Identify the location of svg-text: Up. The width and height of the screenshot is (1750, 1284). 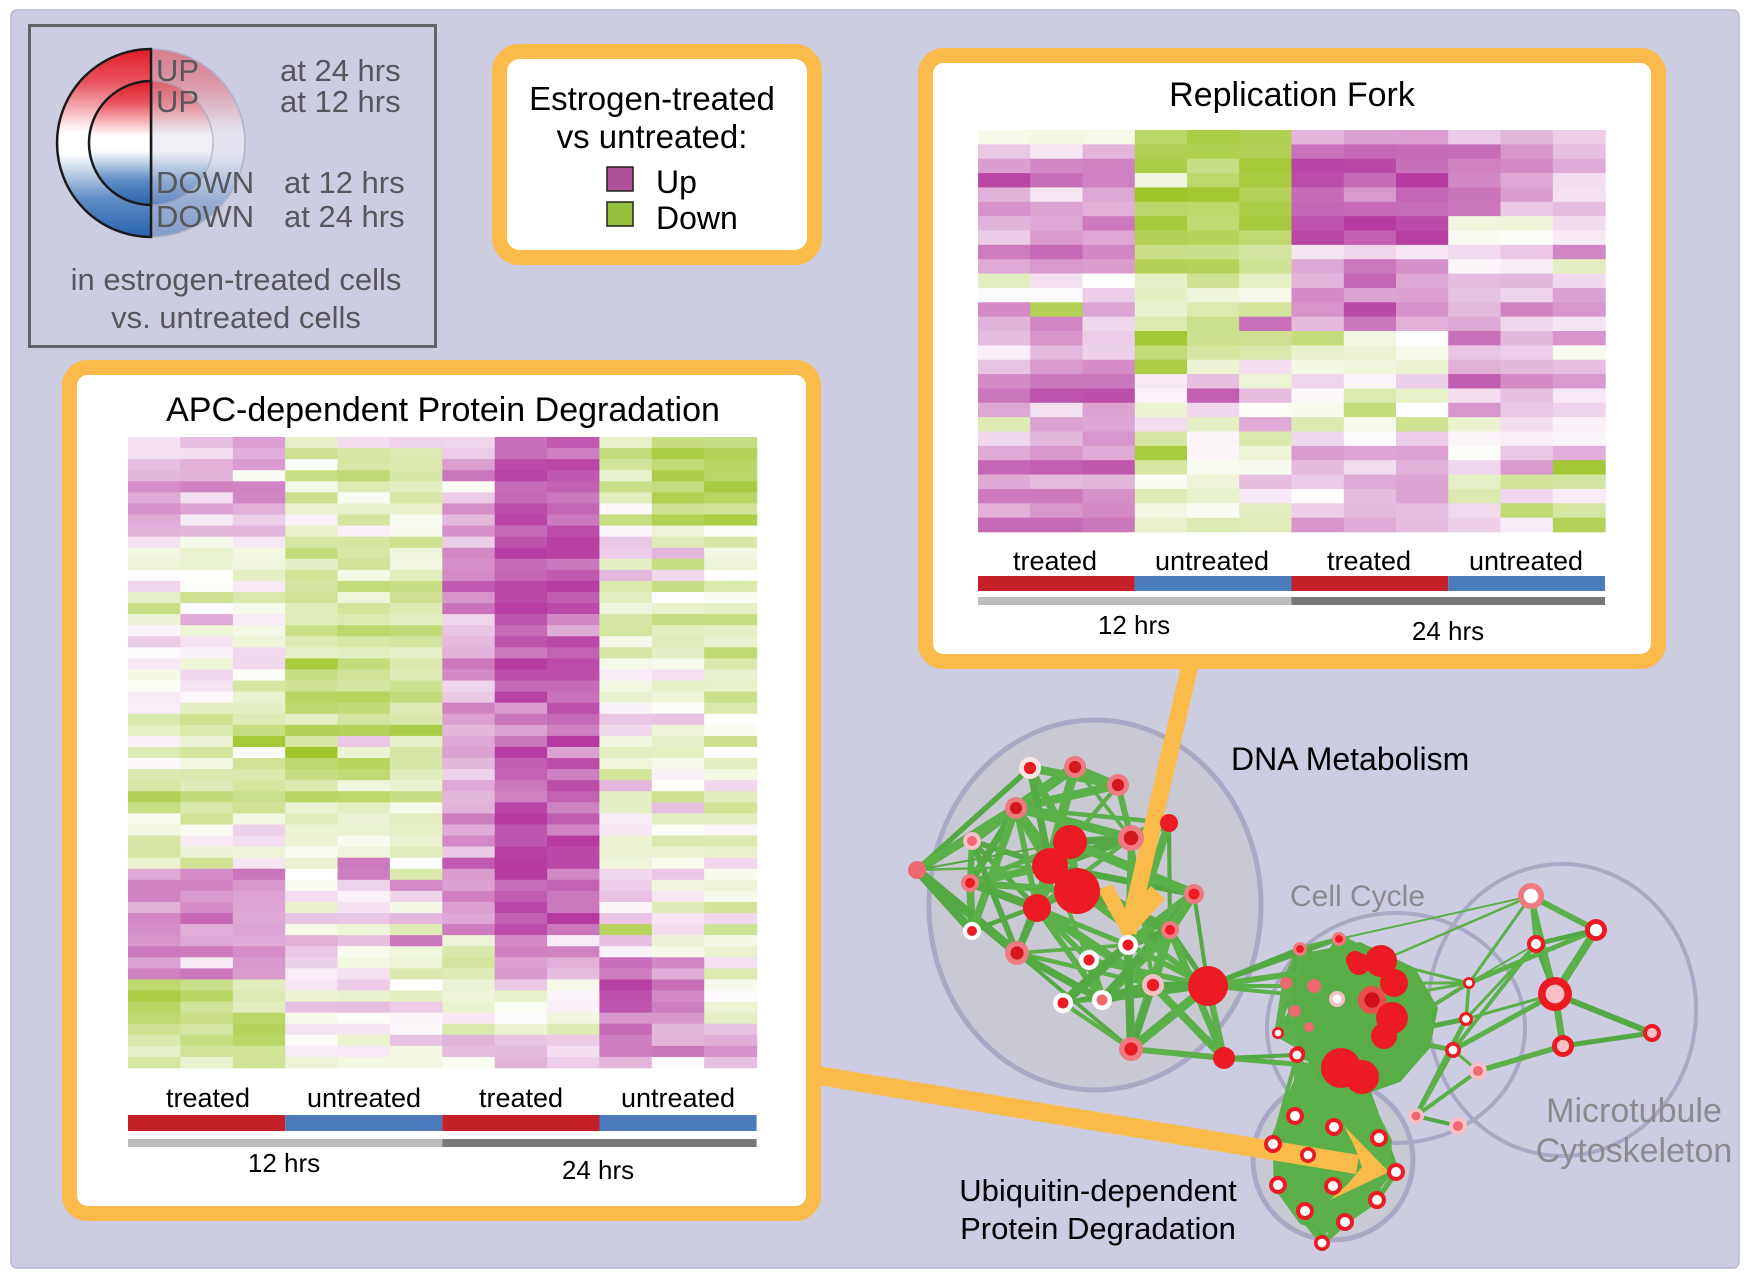
(676, 182).